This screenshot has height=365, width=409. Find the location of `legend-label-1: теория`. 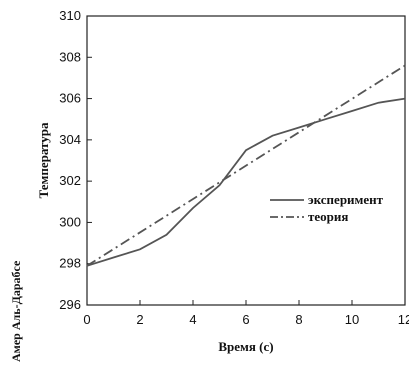

legend-label-1: теория is located at coordinates (328, 216).